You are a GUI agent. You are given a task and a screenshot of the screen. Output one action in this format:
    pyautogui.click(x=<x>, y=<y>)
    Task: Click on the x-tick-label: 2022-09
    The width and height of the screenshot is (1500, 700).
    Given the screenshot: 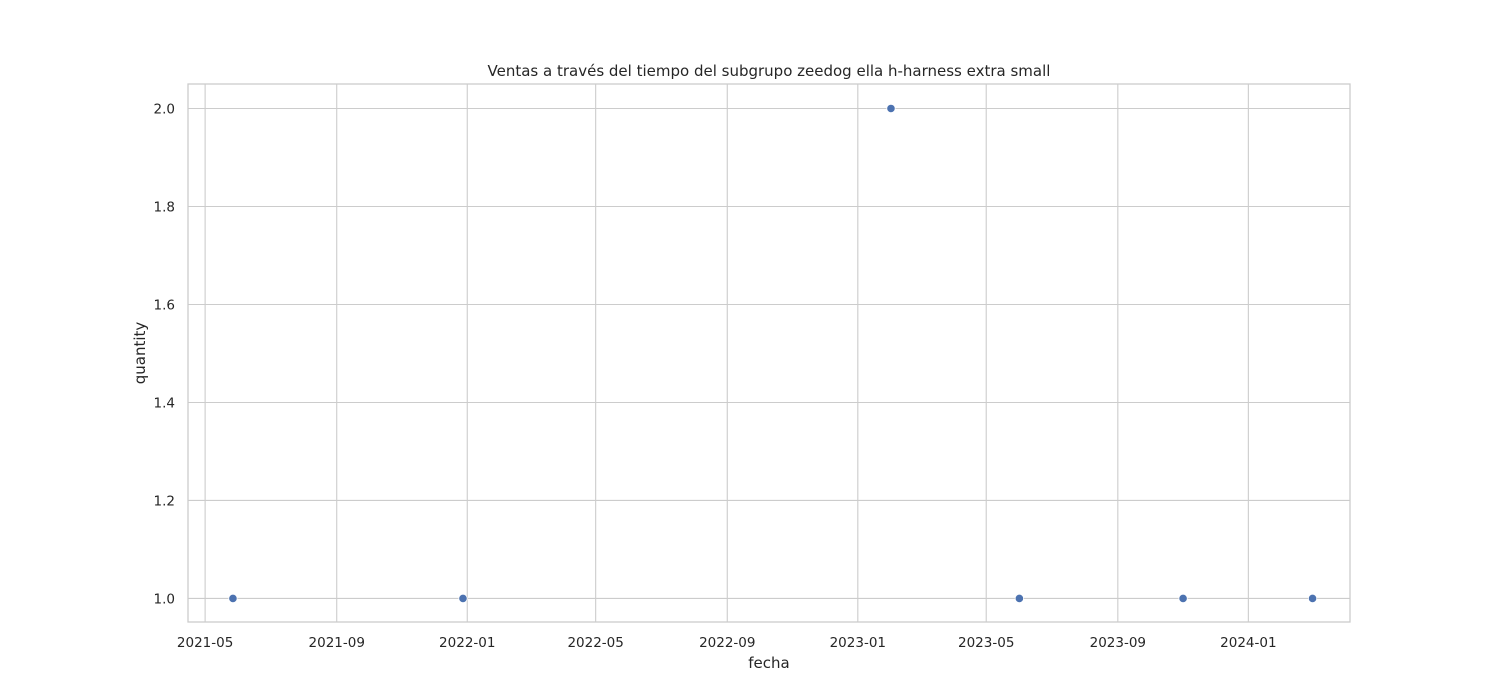 What is the action you would take?
    pyautogui.click(x=727, y=643)
    